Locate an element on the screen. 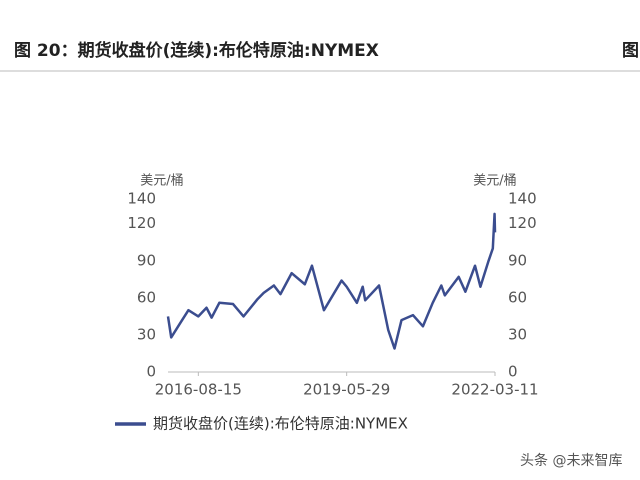 This screenshot has width=640, height=480. y2-tick-label: 30 is located at coordinates (517, 334).